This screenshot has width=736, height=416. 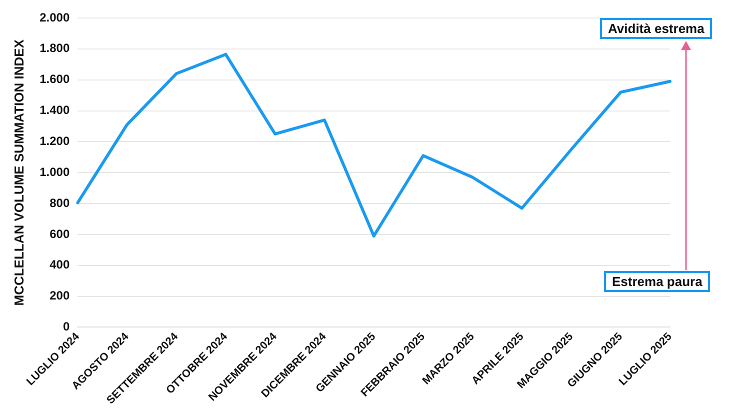 What do you see at coordinates (60, 295) in the screenshot?
I see `y-tick-label: 200` at bounding box center [60, 295].